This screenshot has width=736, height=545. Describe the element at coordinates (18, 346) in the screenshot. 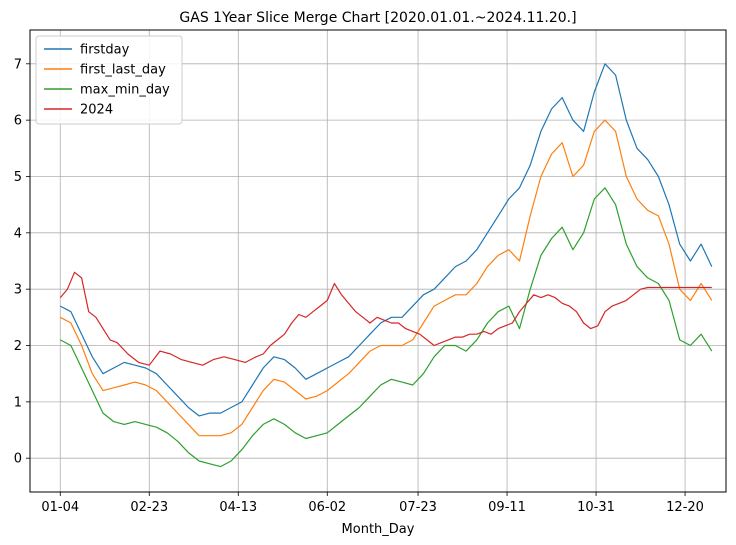

I see `y-tick-label: 2` at that location.